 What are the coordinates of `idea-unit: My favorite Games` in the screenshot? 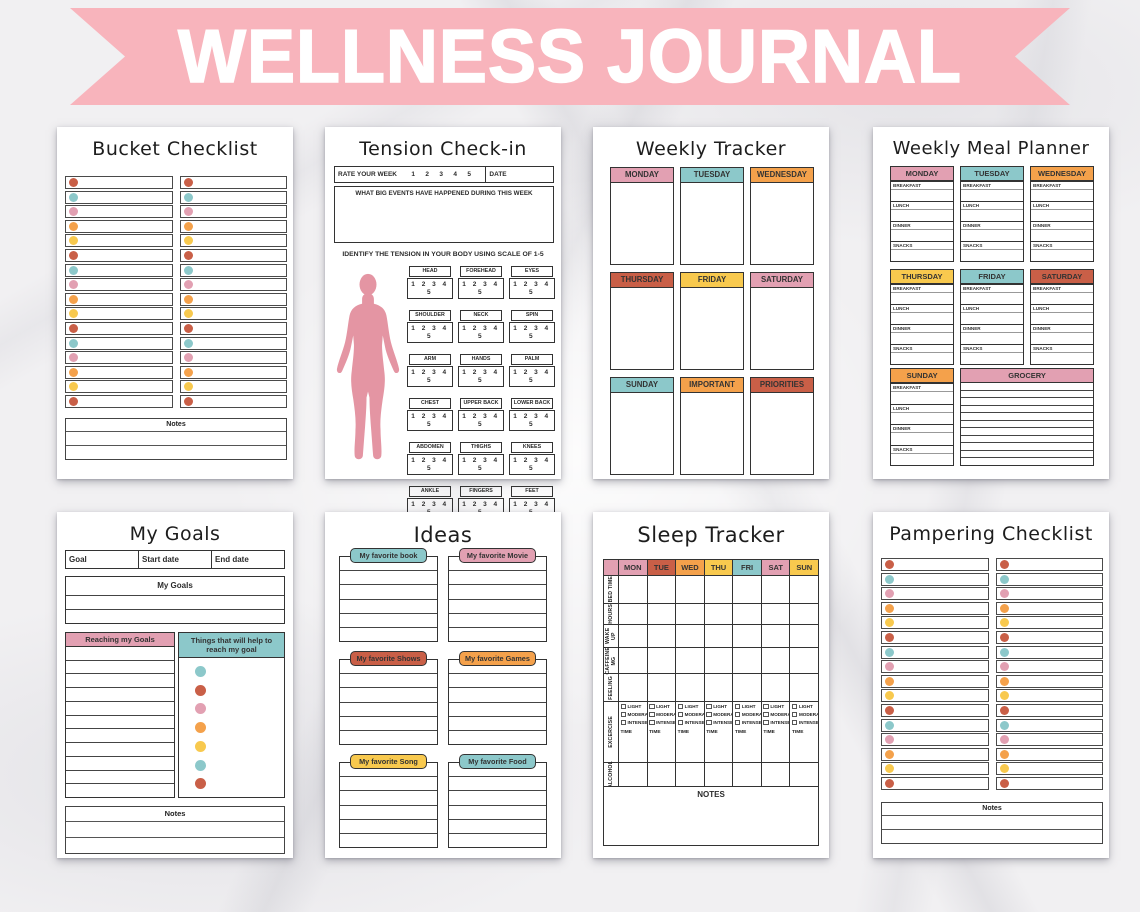 It's located at (497, 698).